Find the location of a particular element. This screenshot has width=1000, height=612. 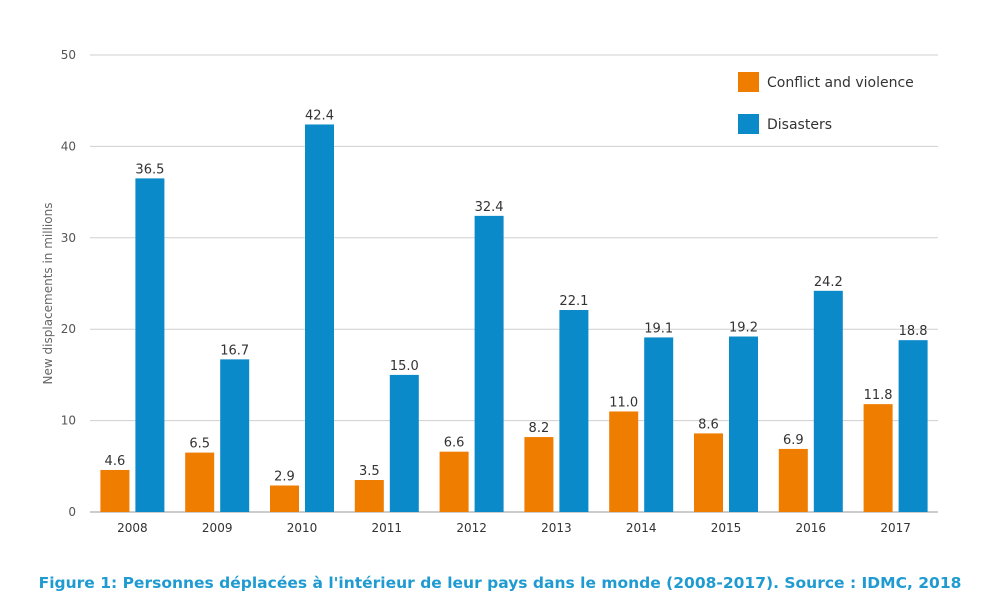

bar-disasters-2012 is located at coordinates (489, 363).